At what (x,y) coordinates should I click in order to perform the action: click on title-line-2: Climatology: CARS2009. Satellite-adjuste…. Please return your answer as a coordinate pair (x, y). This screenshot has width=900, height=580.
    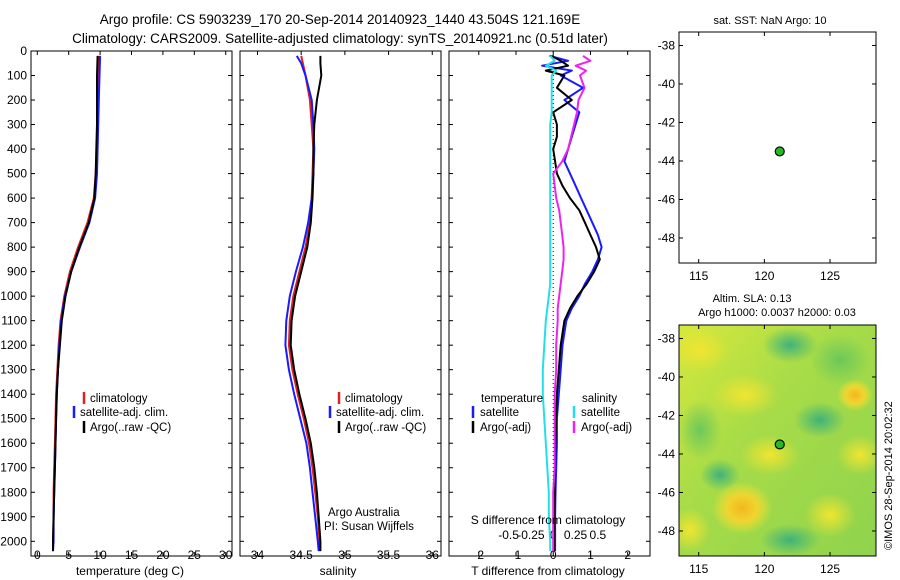
    Looking at the image, I should click on (340, 38).